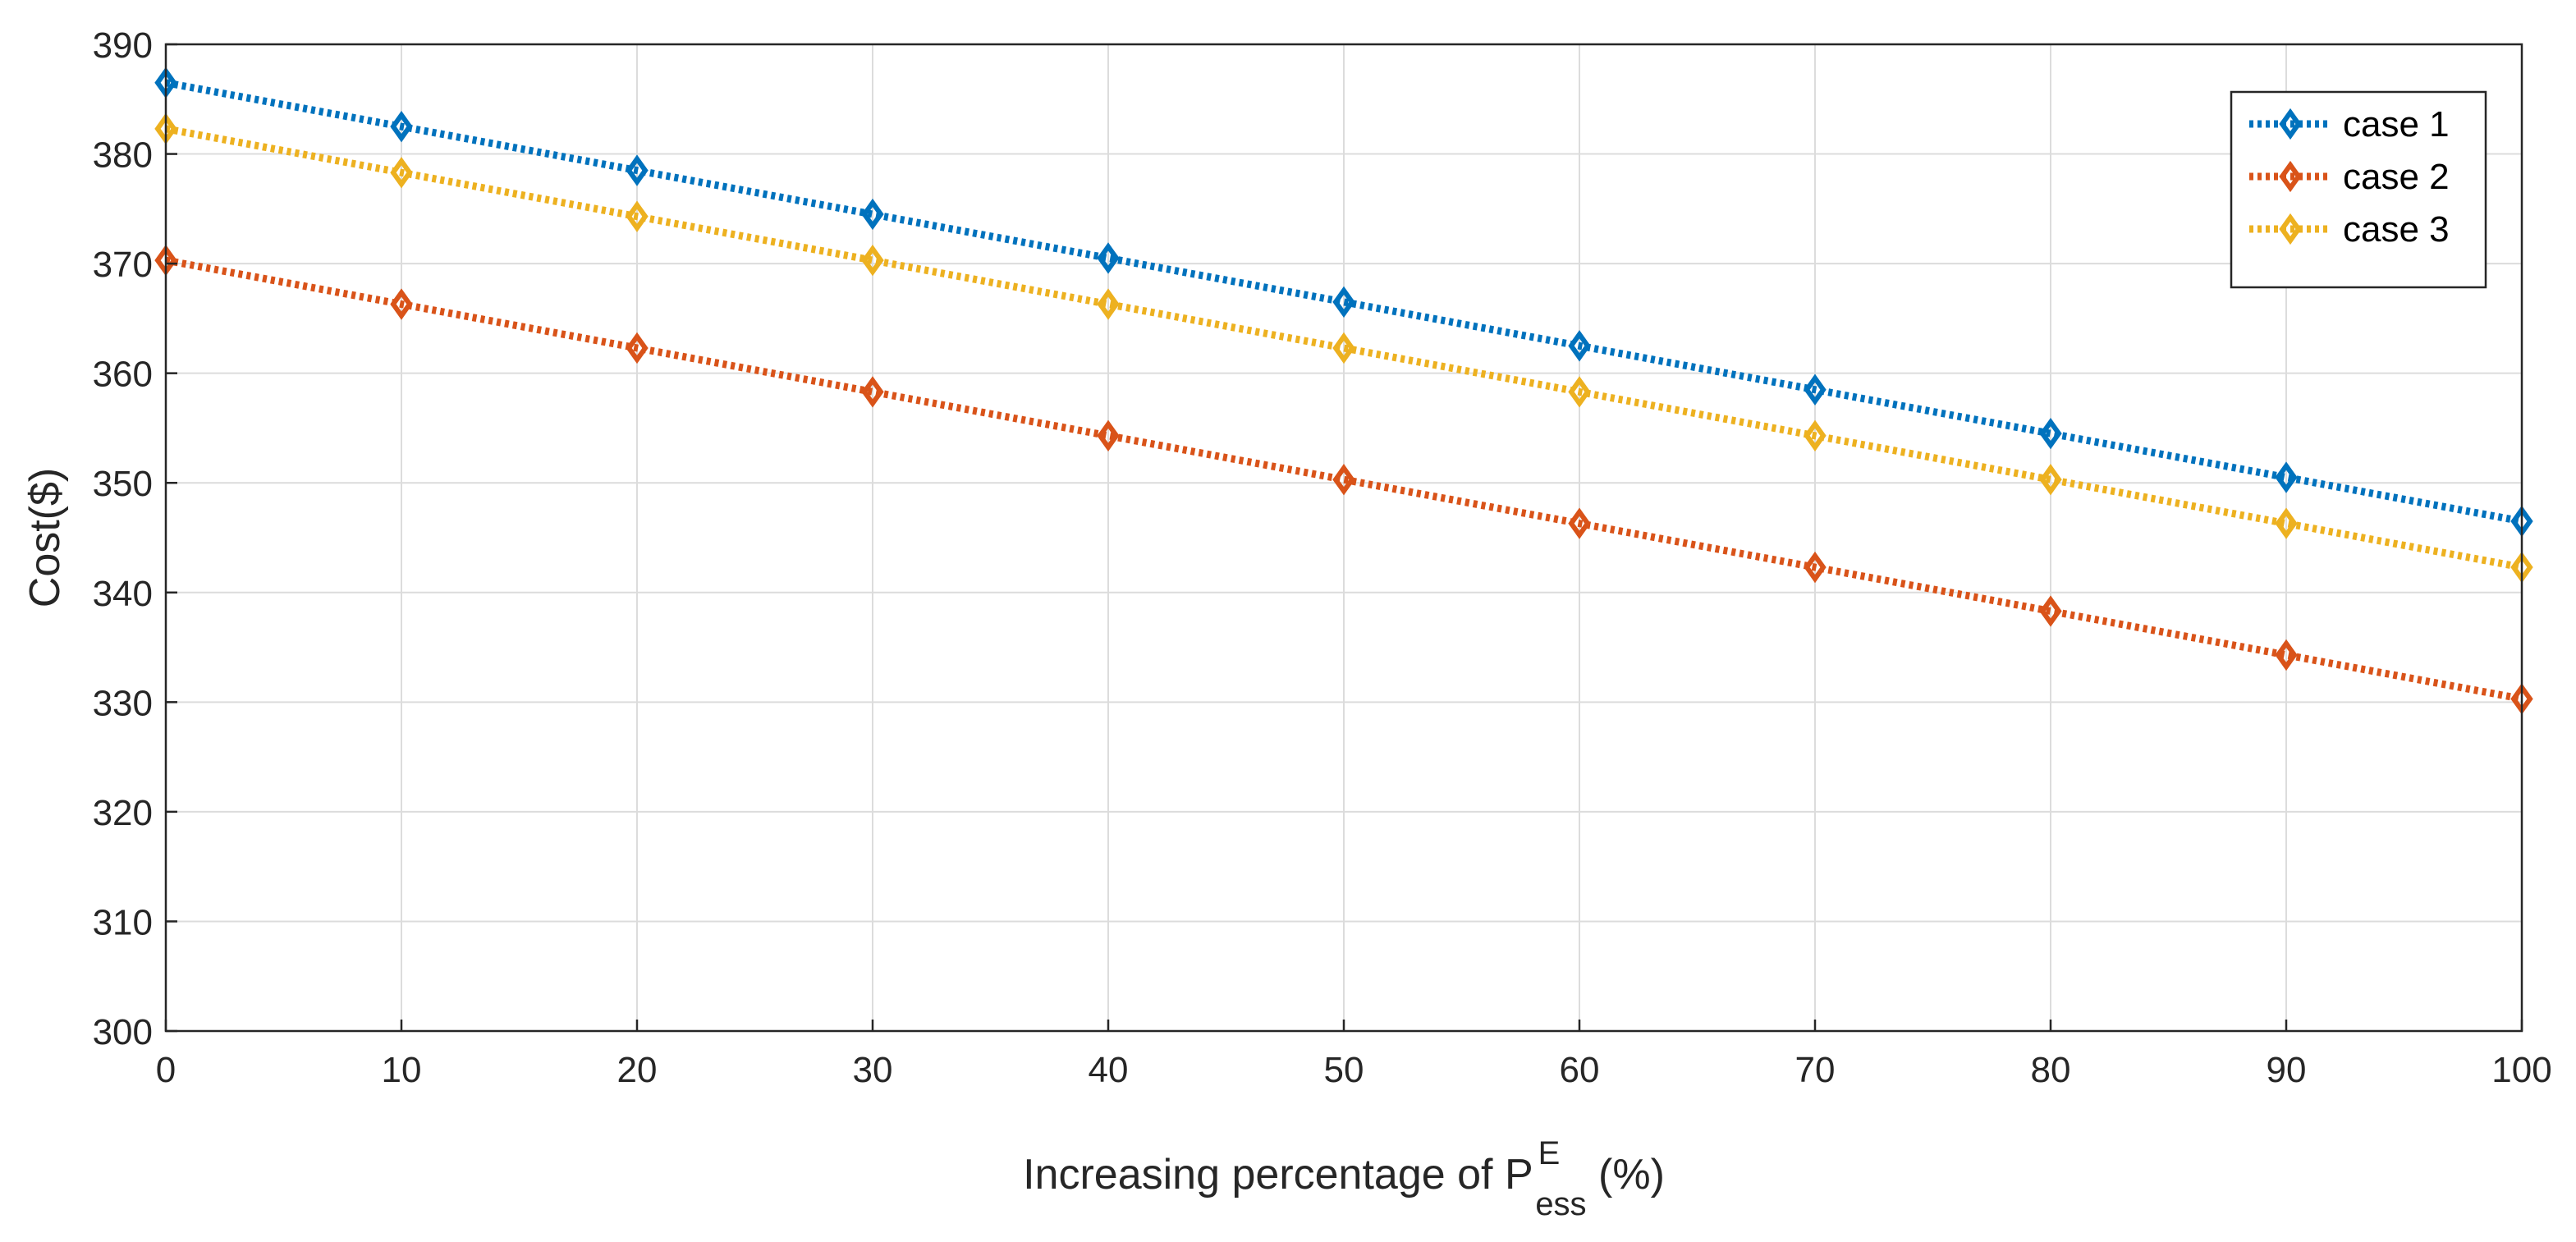 The height and width of the screenshot is (1242, 2576). What do you see at coordinates (2396, 124) in the screenshot?
I see `legend-label: case 1` at bounding box center [2396, 124].